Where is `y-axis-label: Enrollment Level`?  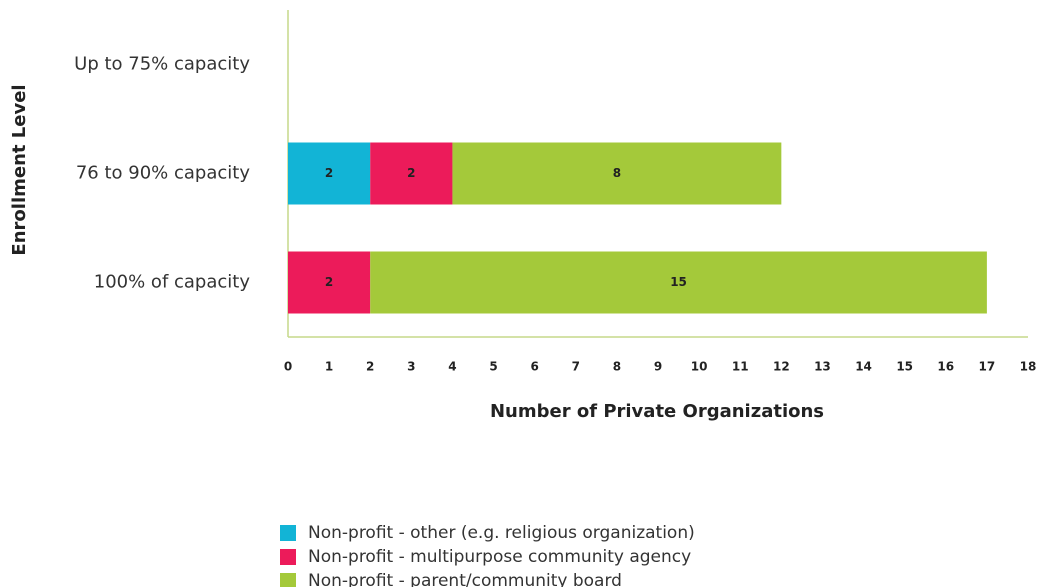 y-axis-label: Enrollment Level is located at coordinates (19, 169).